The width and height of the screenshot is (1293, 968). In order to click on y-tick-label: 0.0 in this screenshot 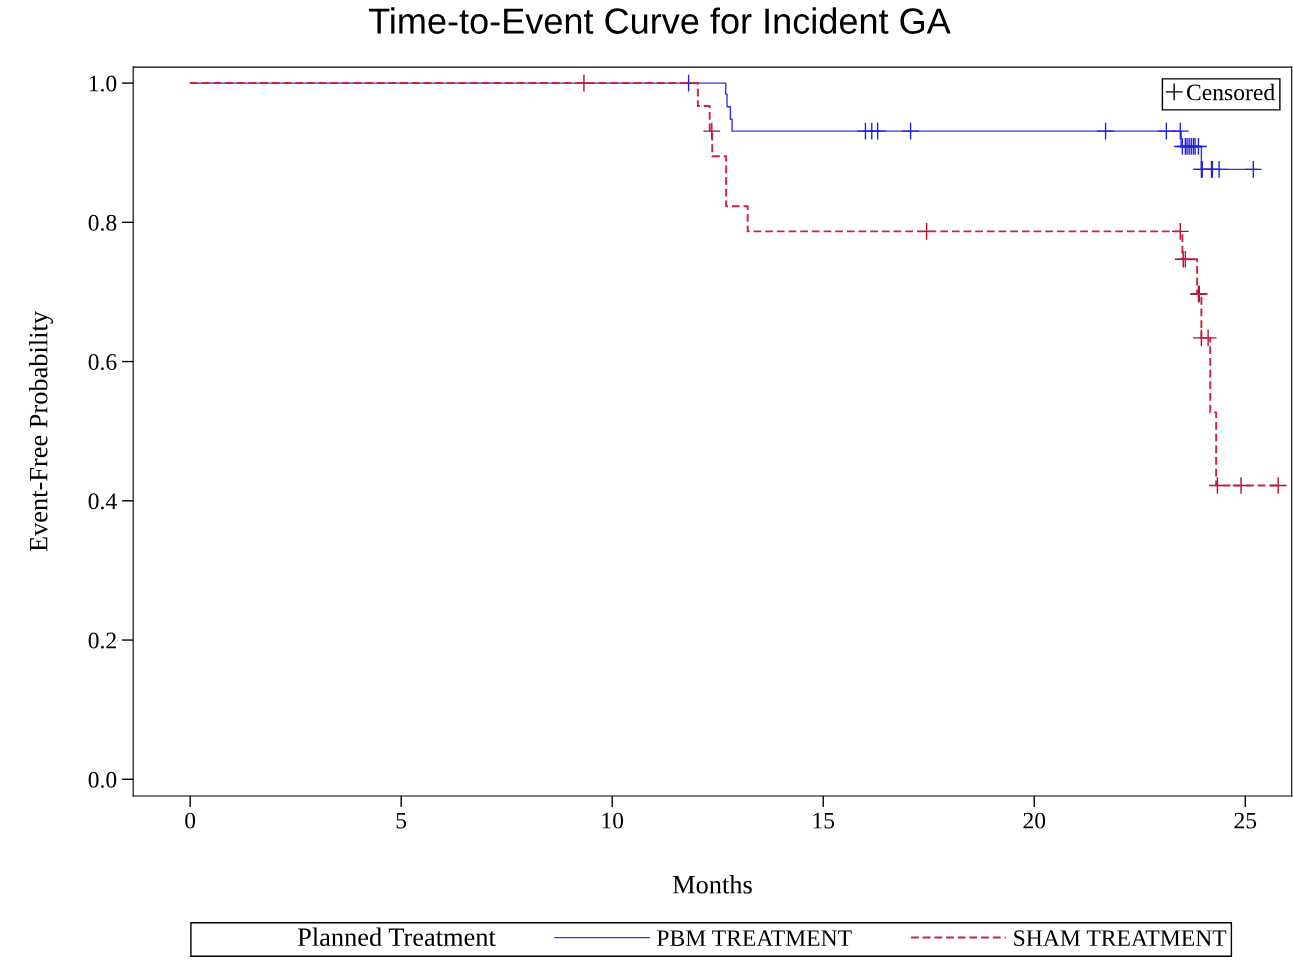, I will do `click(102, 779)`.